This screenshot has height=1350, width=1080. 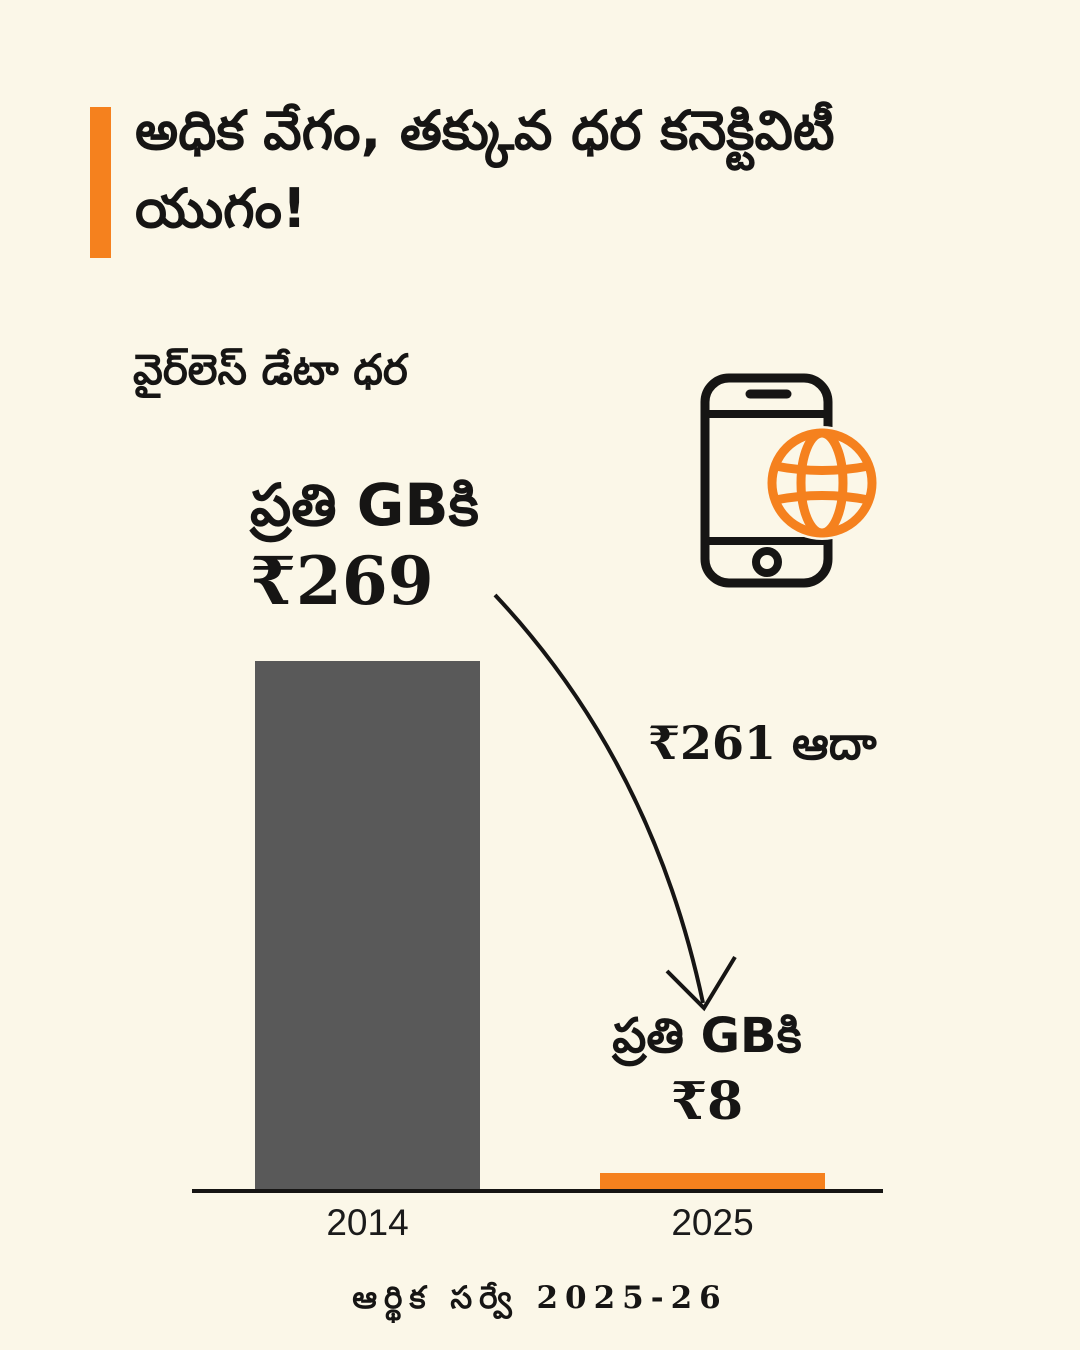 I want to click on globe-latitude-lower, so click(x=822, y=498).